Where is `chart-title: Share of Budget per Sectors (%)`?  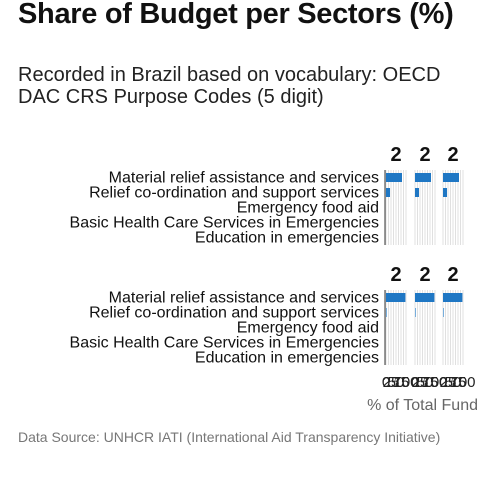 chart-title: Share of Budget per Sectors (%) is located at coordinates (236, 15).